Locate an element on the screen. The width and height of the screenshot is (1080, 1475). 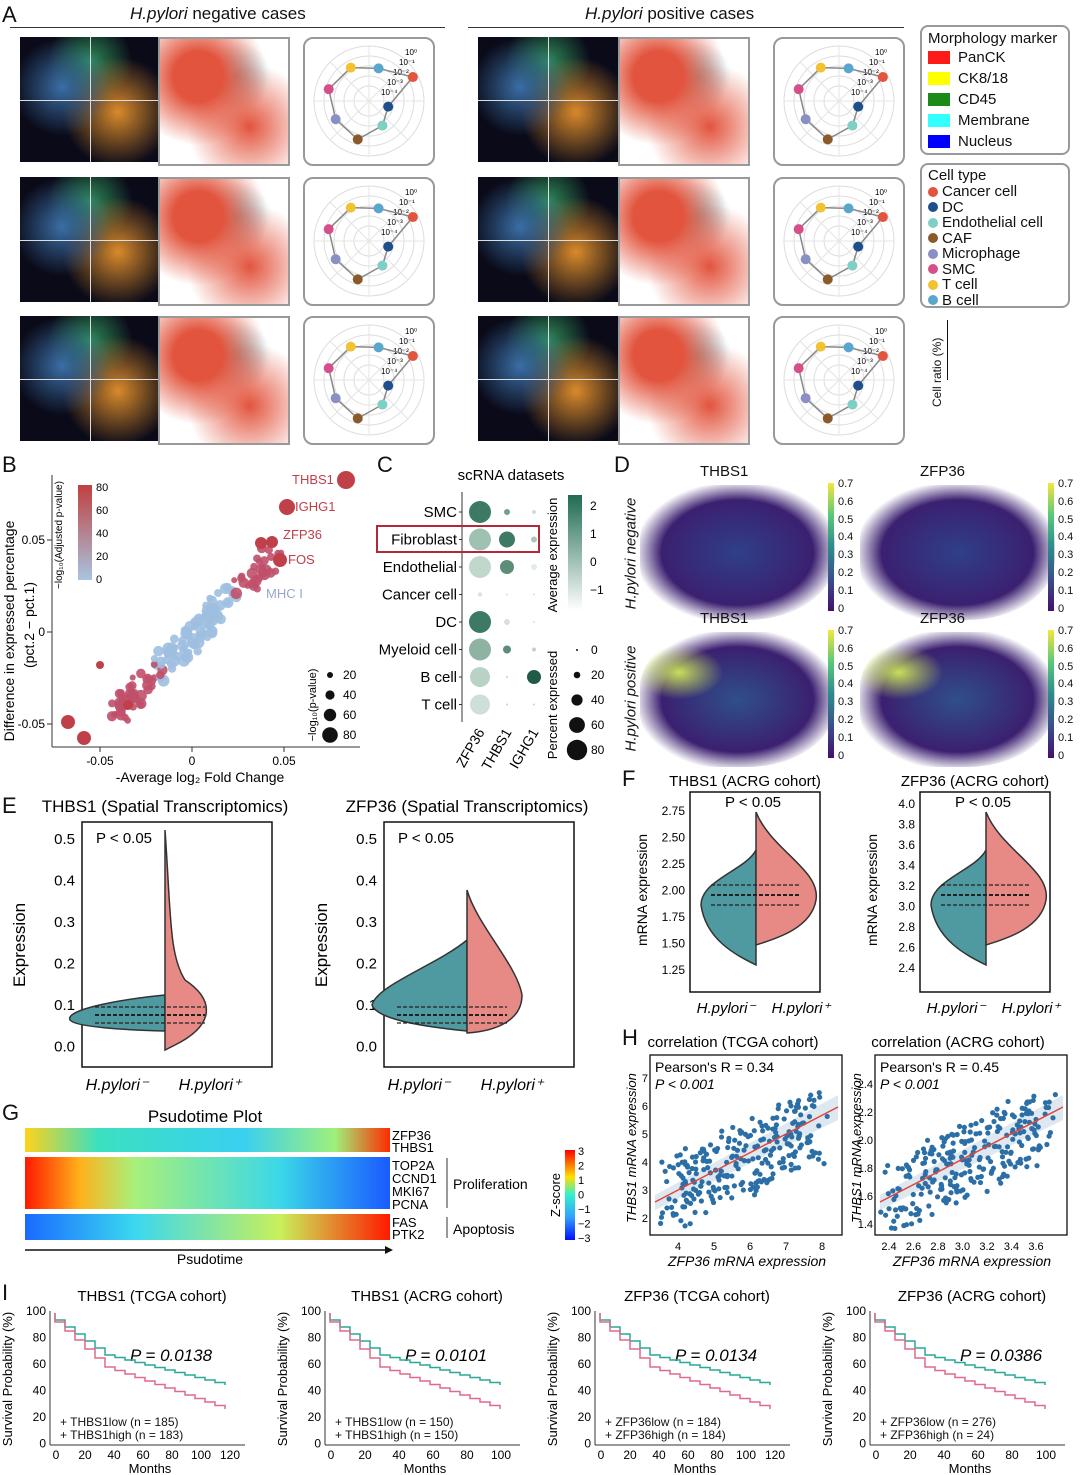
cell-label: CAF is located at coordinates (957, 238).